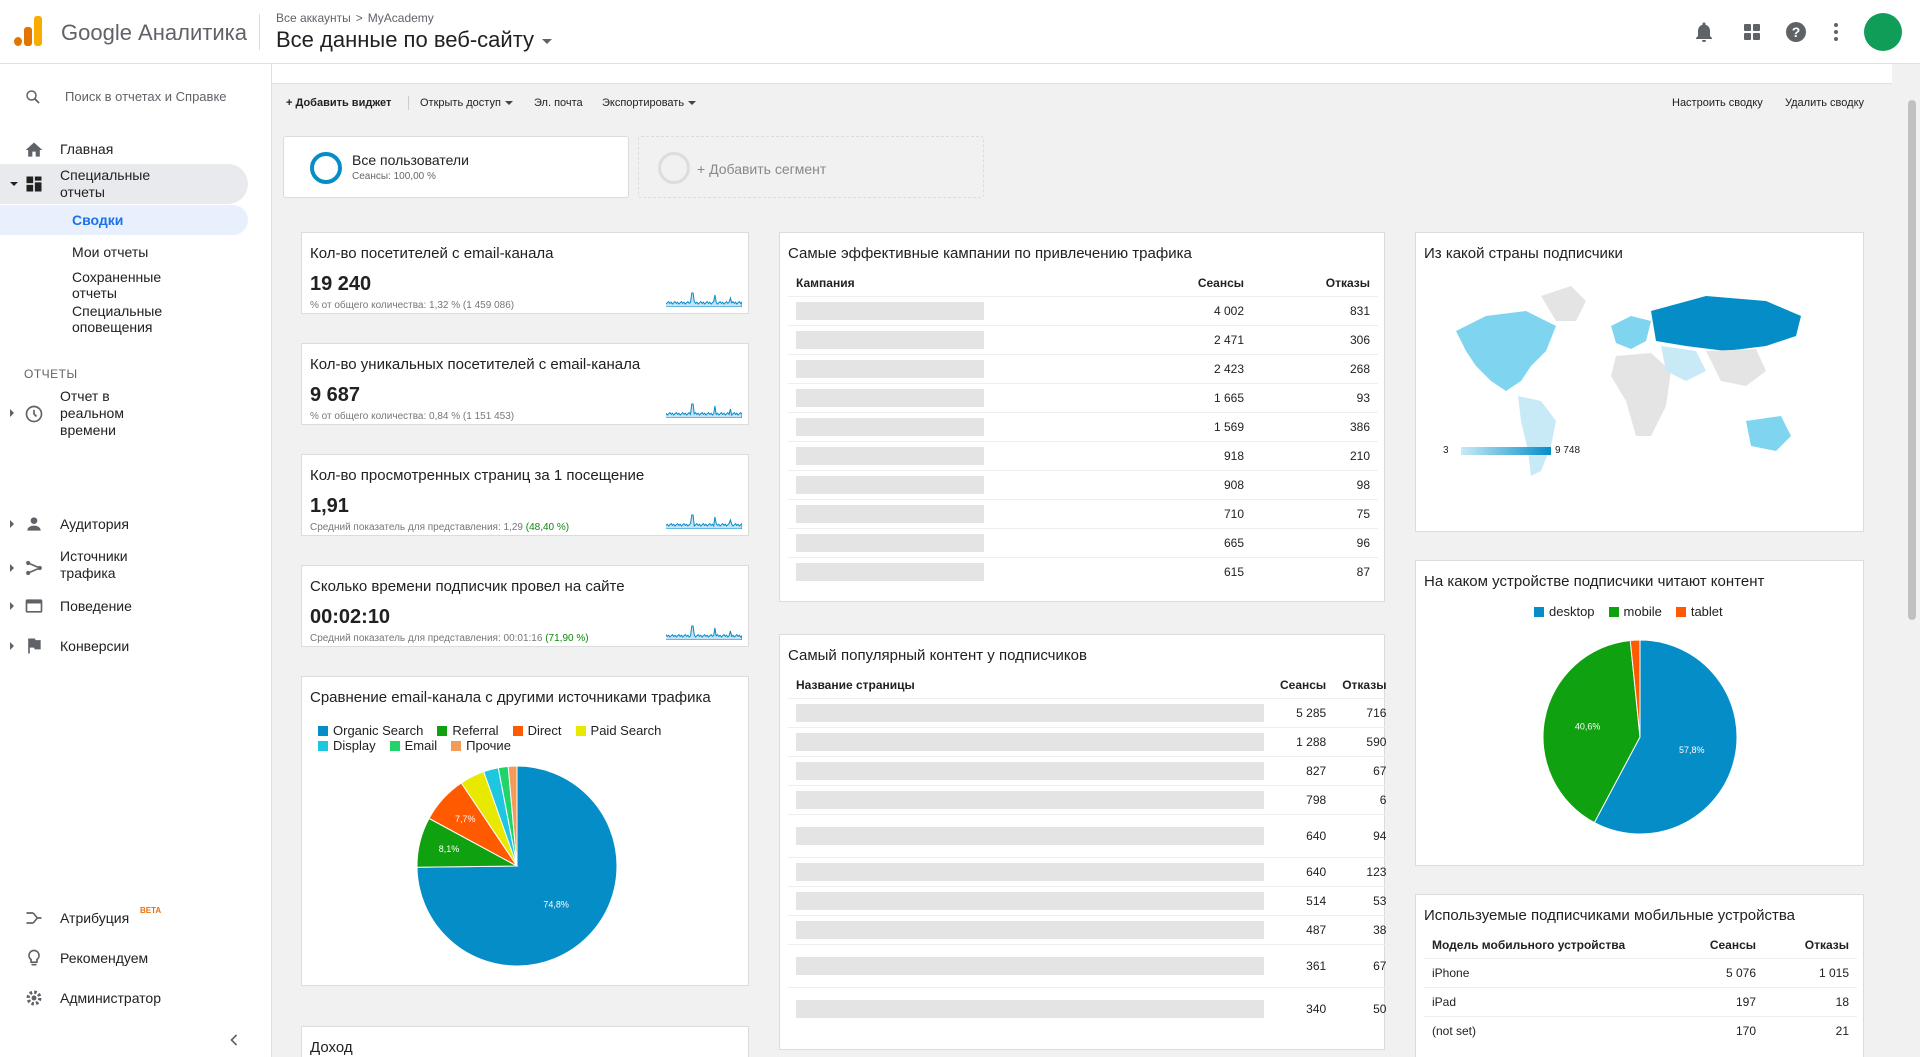  I want to click on table-row: 665 96, so click(1083, 542).